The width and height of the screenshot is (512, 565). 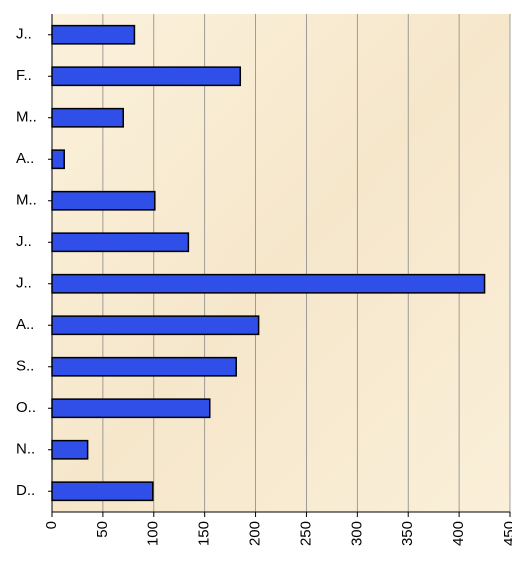 I want to click on y-tick-label: S.., so click(x=25, y=366).